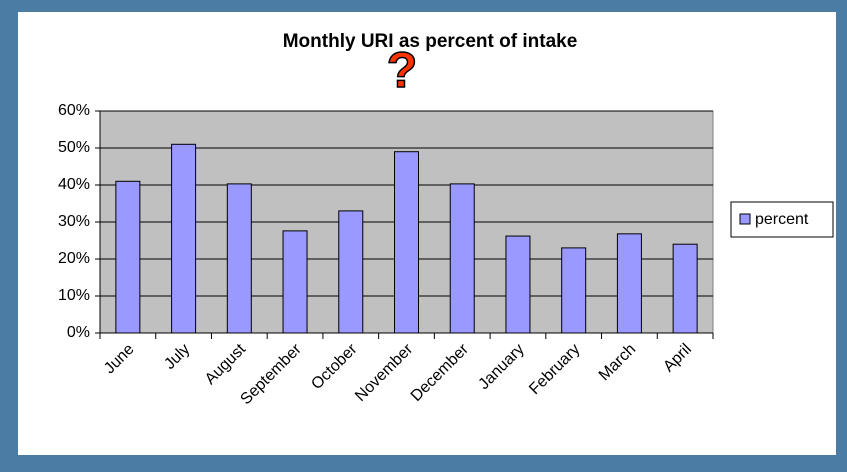 The width and height of the screenshot is (847, 472). What do you see at coordinates (74, 295) in the screenshot?
I see `y-tick-label: 10%` at bounding box center [74, 295].